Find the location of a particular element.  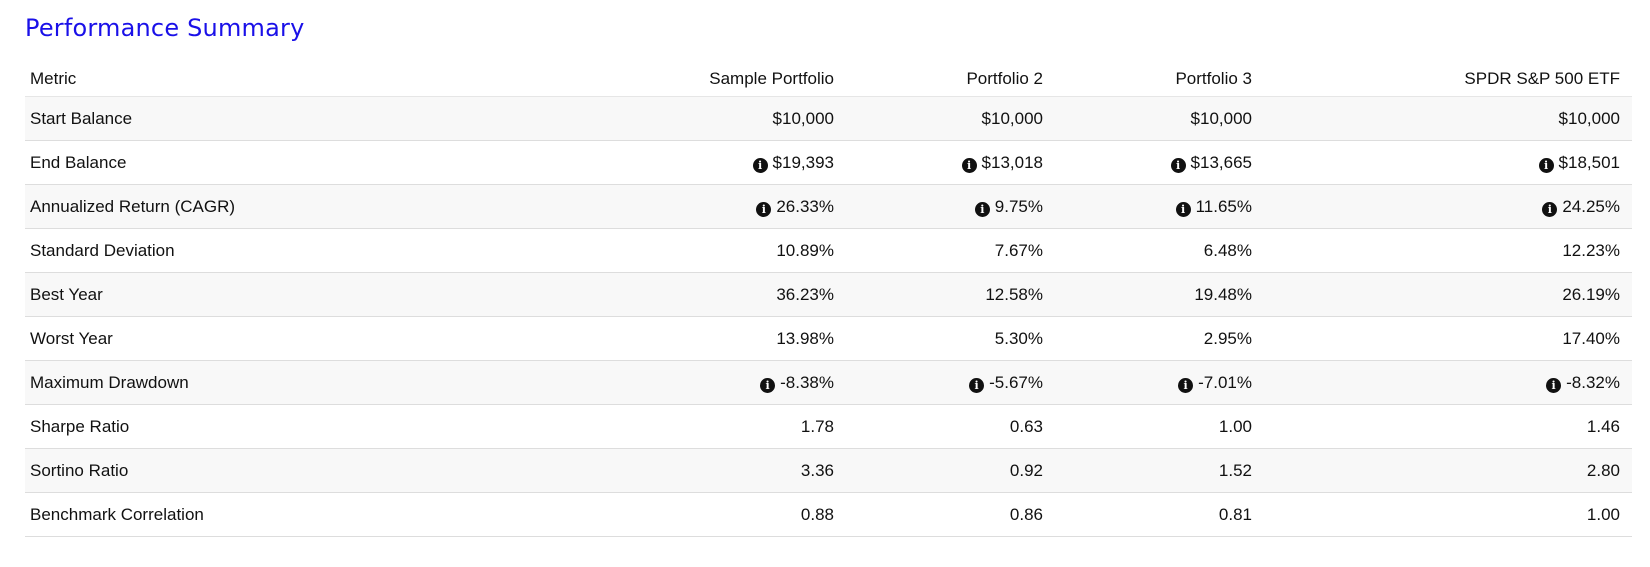

table-cell-value: 1.46 is located at coordinates (1448, 426).